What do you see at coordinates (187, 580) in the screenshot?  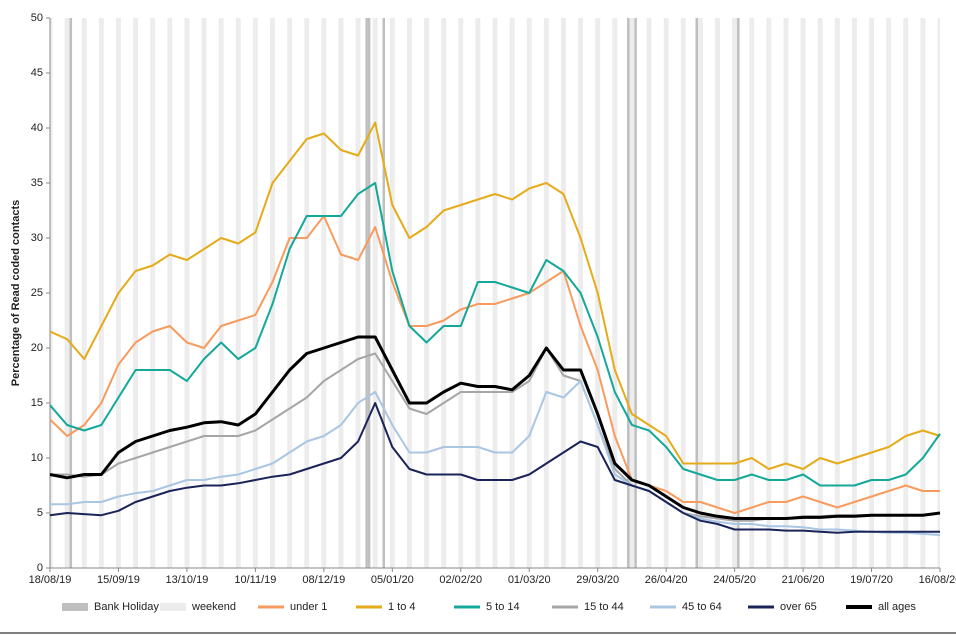 I see `x-tick-label: 13/10/19` at bounding box center [187, 580].